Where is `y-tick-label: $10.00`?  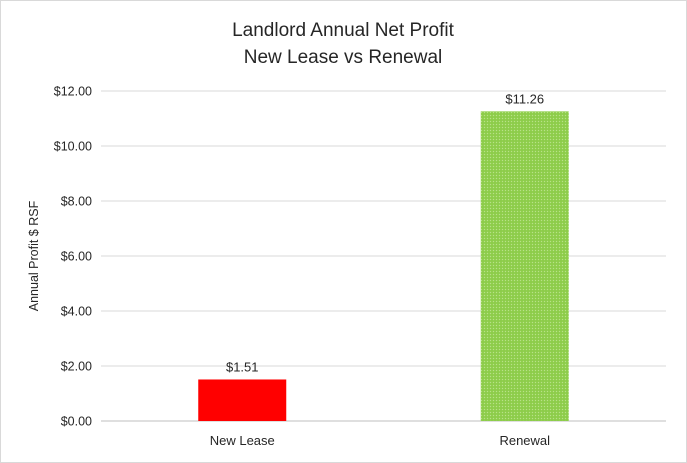 y-tick-label: $10.00 is located at coordinates (73, 147).